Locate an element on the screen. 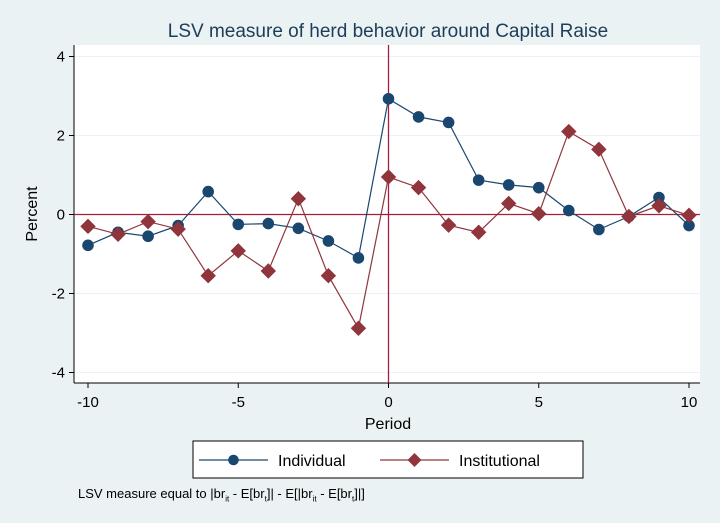 This screenshot has width=720, height=523. y-tick-label: 0 is located at coordinates (61, 215).